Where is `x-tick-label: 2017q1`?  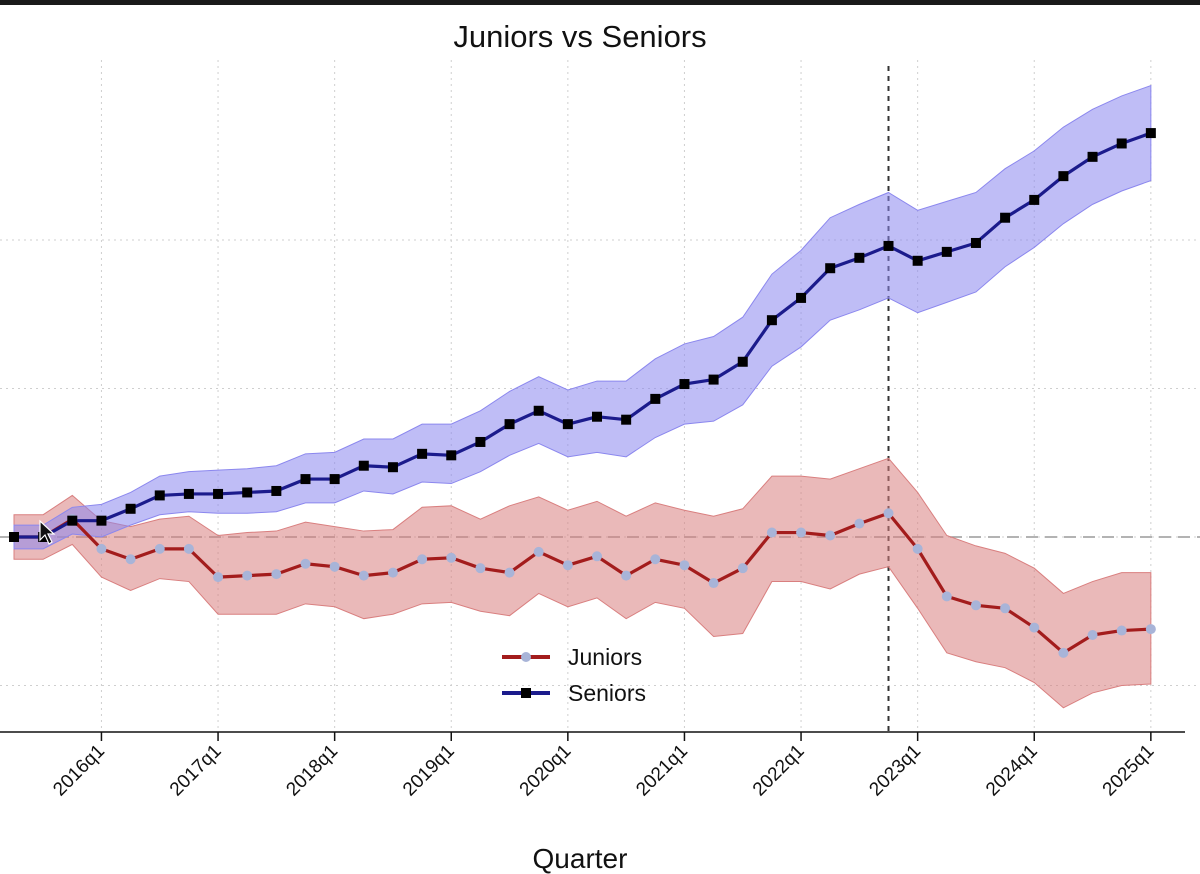 x-tick-label: 2017q1 is located at coordinates (196, 771).